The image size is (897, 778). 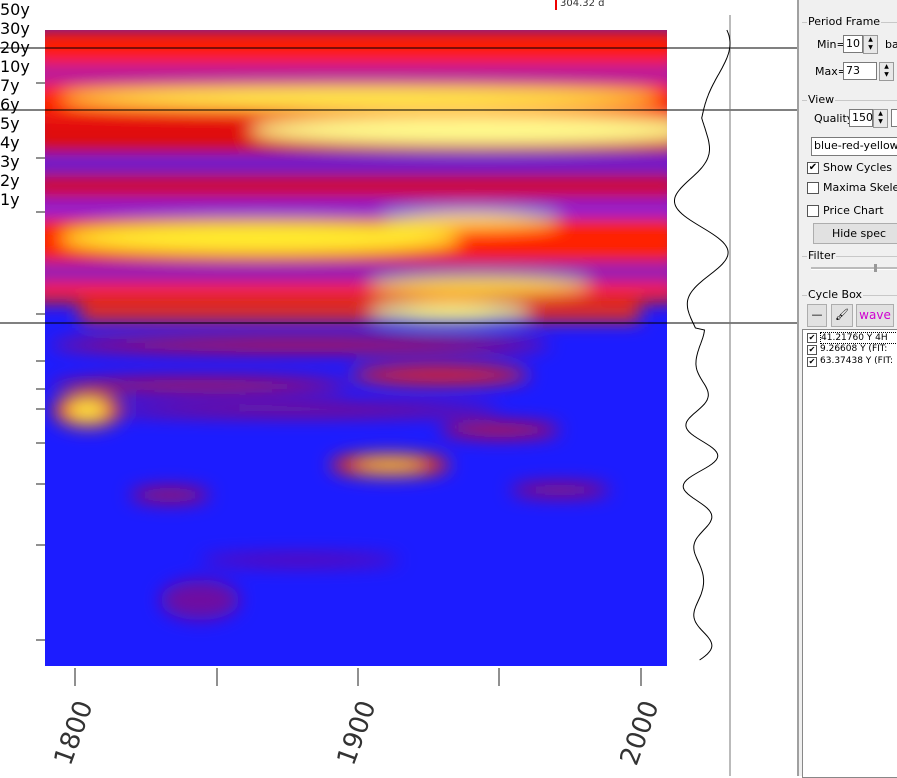 I want to click on y-label: 30y, so click(x=15, y=28).